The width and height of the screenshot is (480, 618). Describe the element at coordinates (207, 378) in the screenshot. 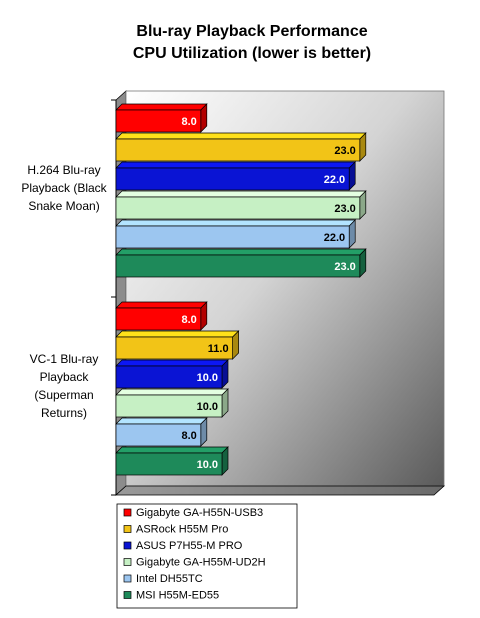

I see `data-label-s2-c1: 10.0` at that location.